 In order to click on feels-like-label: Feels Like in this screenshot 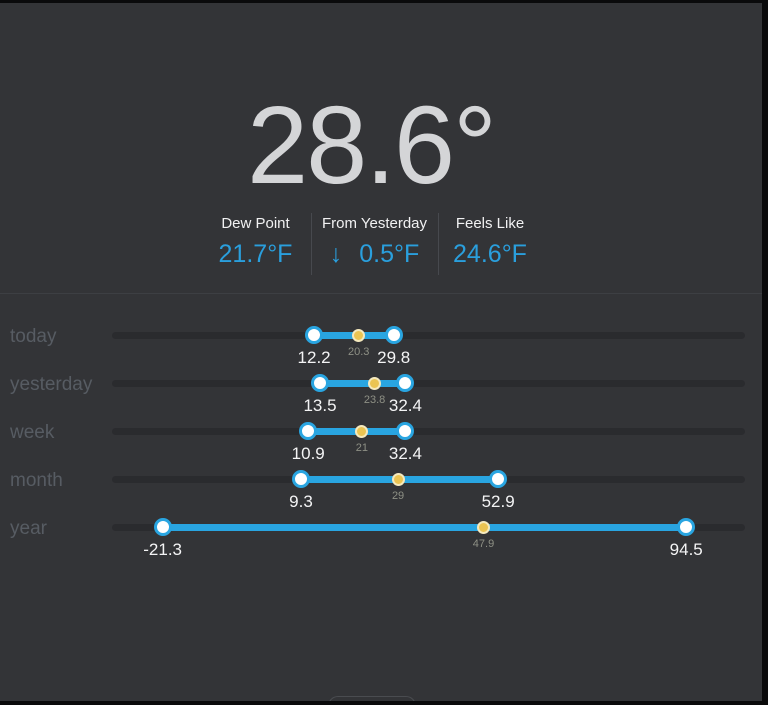, I will do `click(490, 223)`.